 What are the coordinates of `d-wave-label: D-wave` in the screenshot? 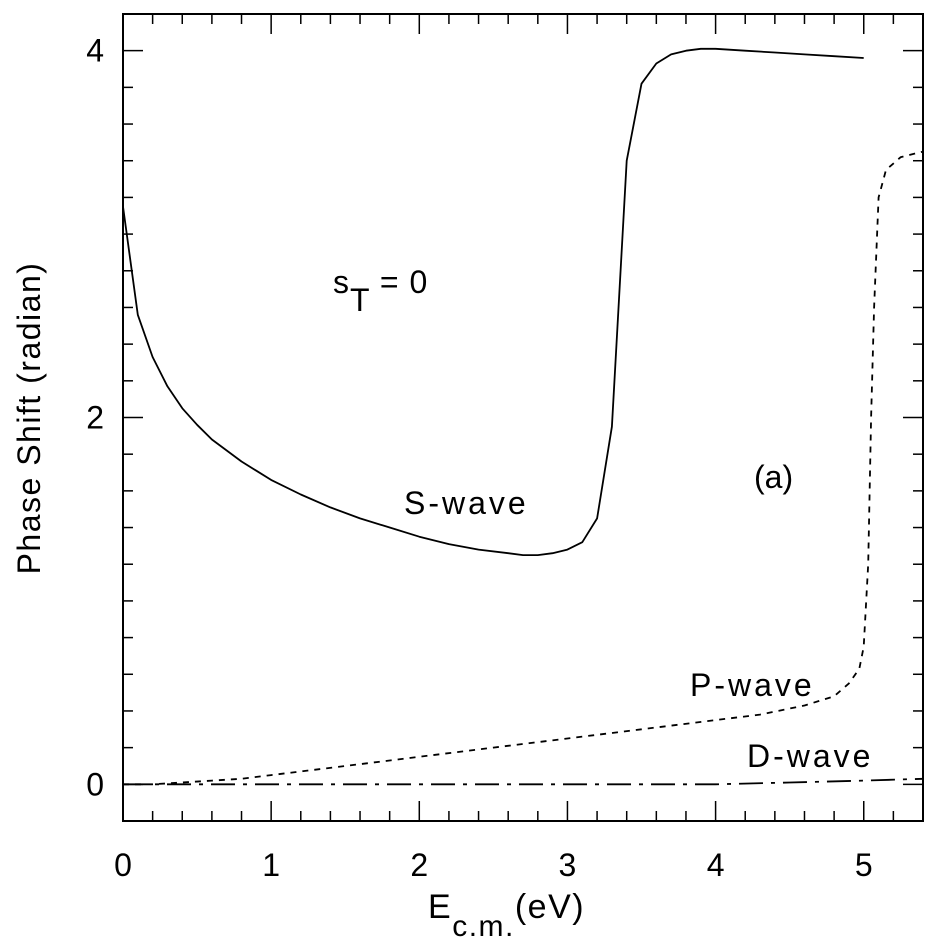 It's located at (810, 756).